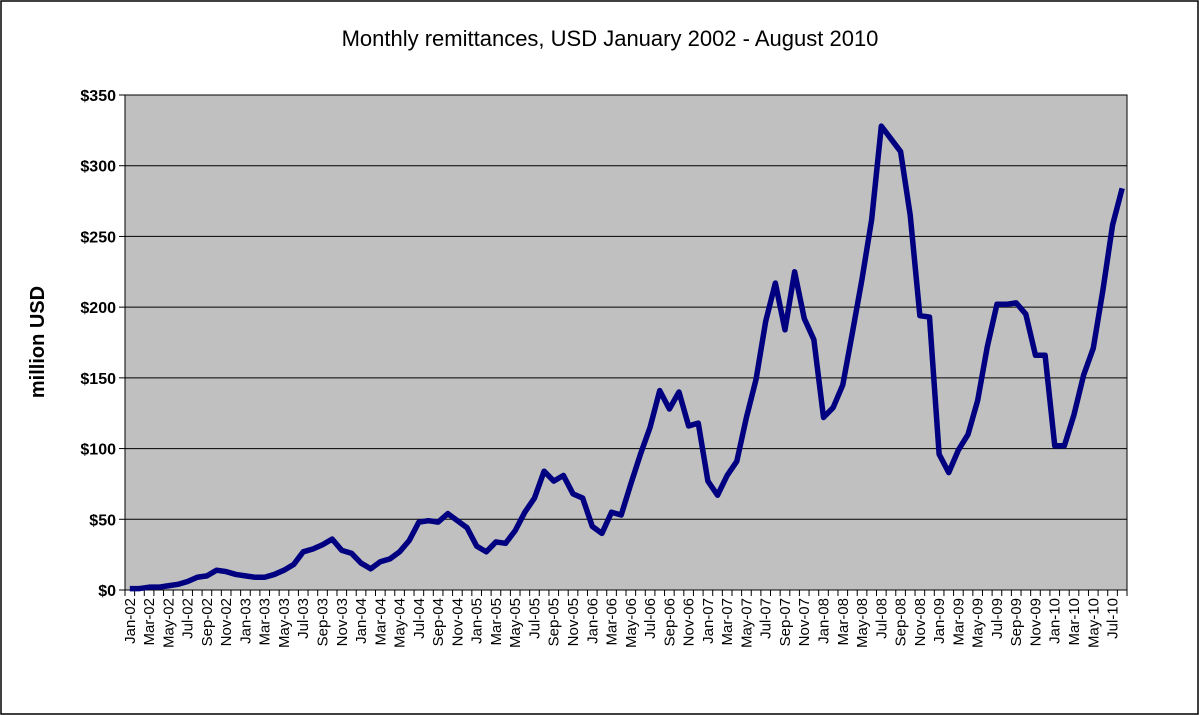 The image size is (1199, 715). Describe the element at coordinates (766, 618) in the screenshot. I see `x-tick-label: Jul-07` at that location.